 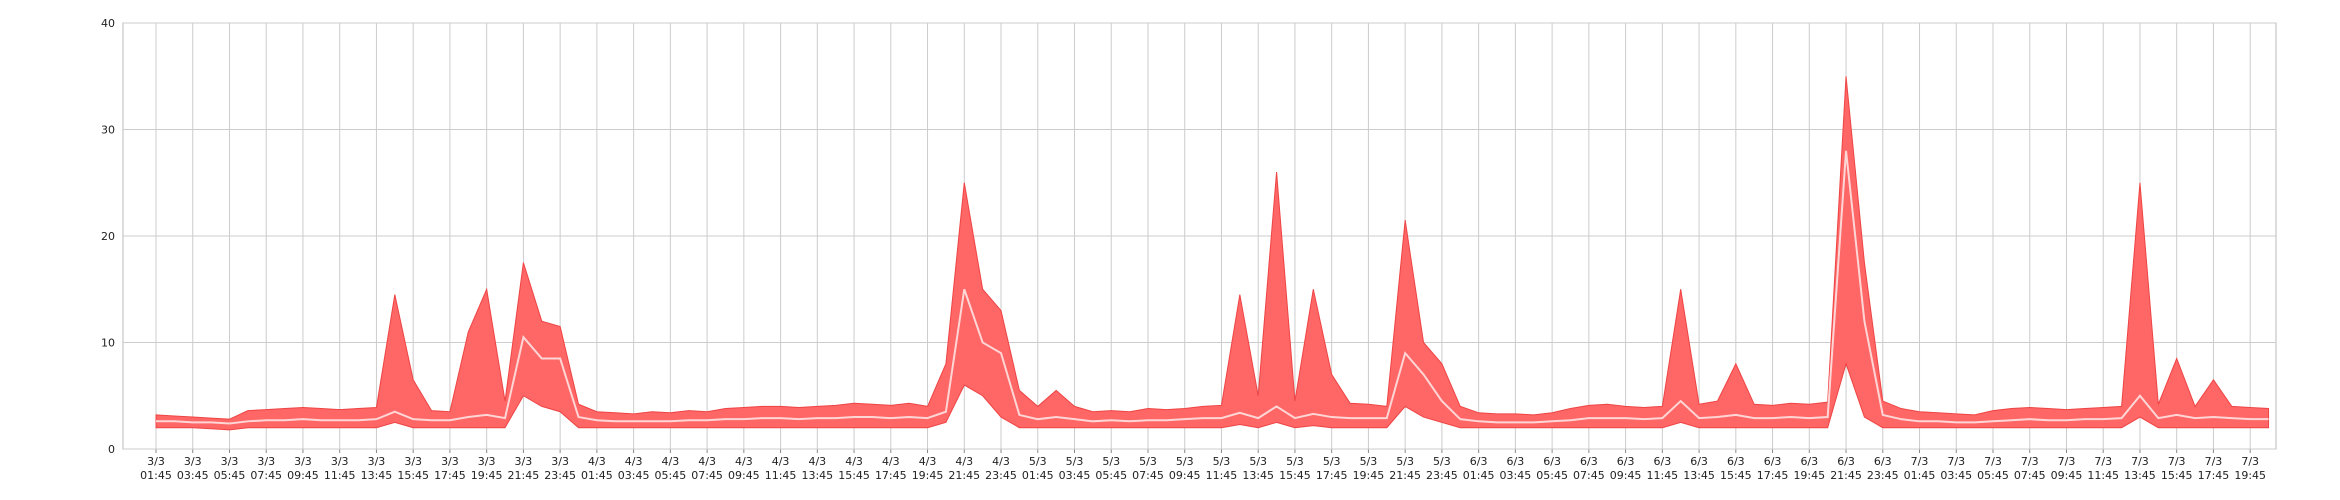 What do you see at coordinates (1516, 468) in the screenshot?
I see `x-tick-label: 6/3 03:45` at bounding box center [1516, 468].